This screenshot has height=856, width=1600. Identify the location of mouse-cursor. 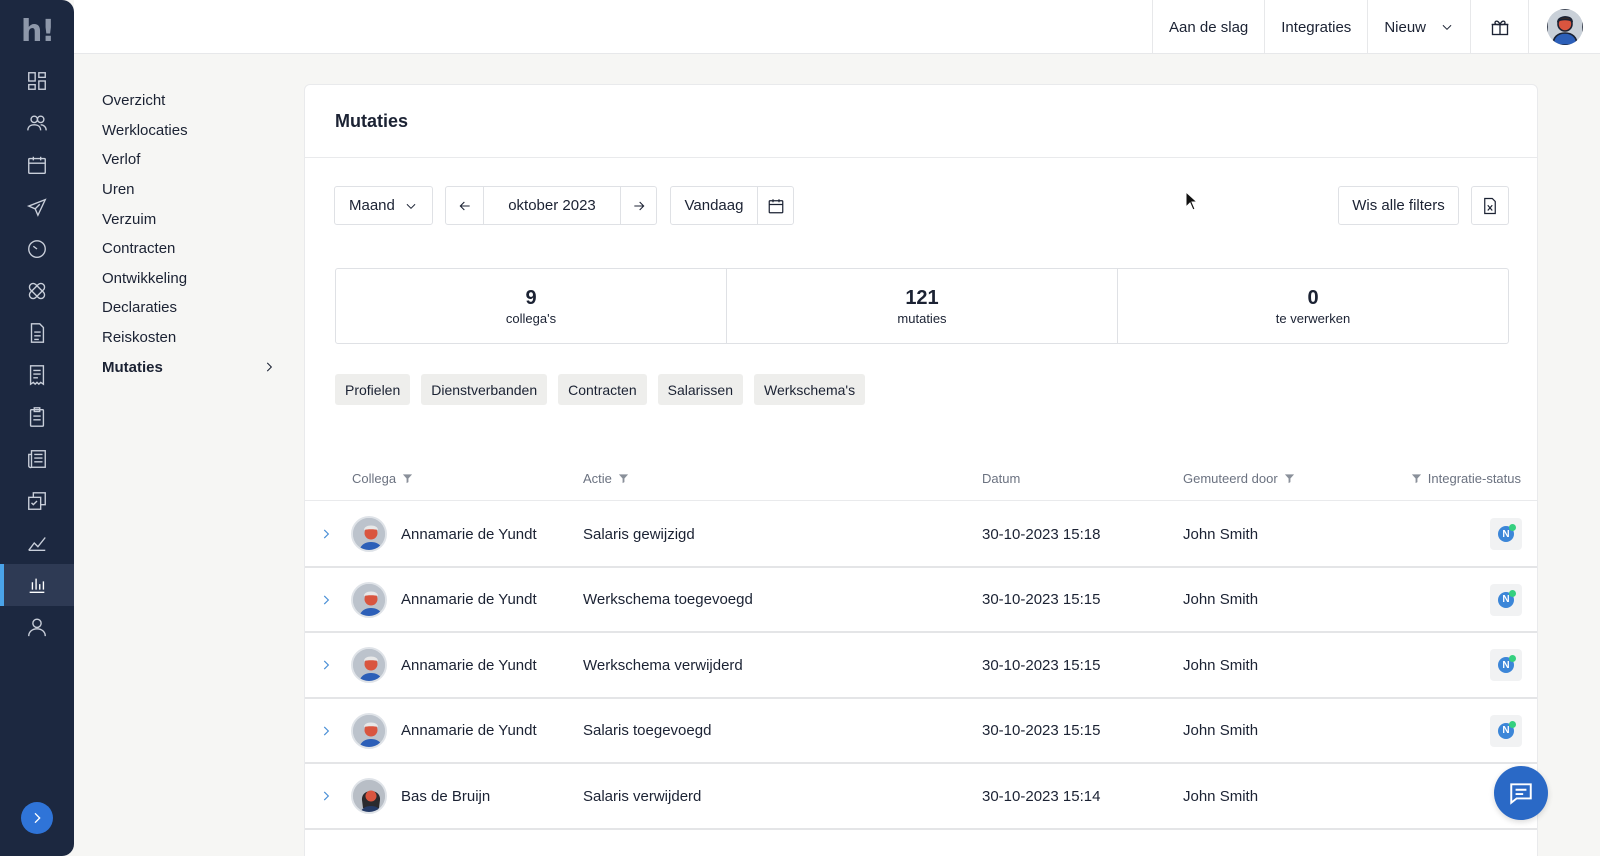
(1192, 203).